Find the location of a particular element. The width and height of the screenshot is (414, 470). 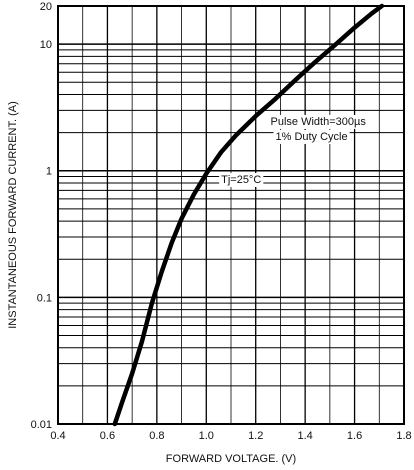

y-tick-label: 0.01 is located at coordinates (41, 425).